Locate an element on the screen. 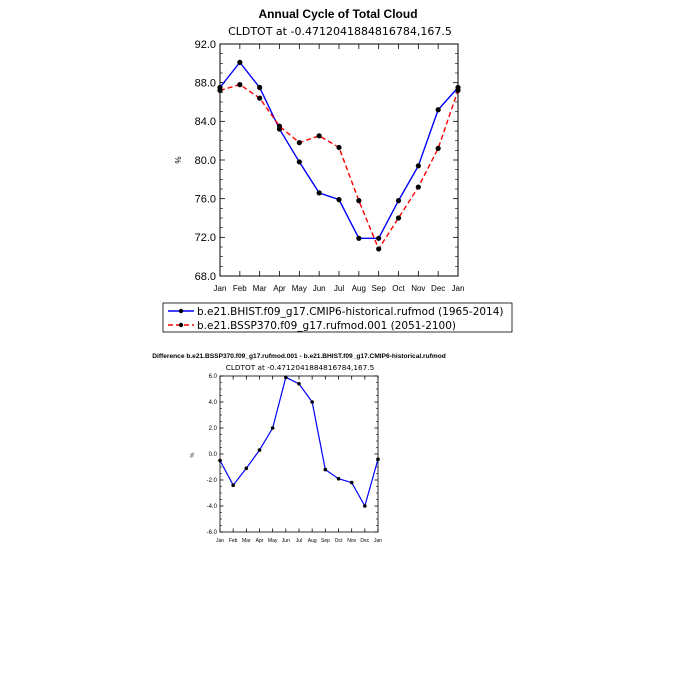 The image size is (675, 675). y-tick-label: -4.0 is located at coordinates (212, 507).